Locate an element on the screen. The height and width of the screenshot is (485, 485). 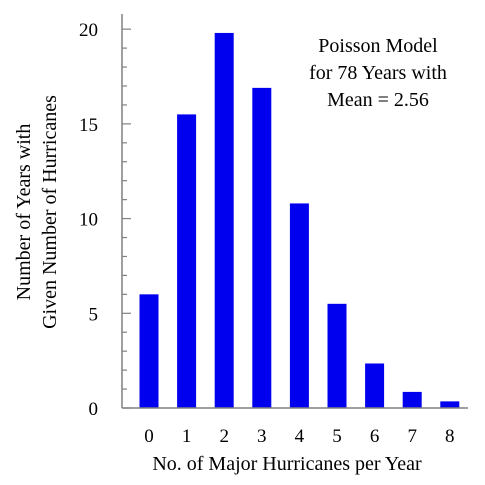
x-ticks-group: 0 1 2 3 4 5 6 7 8 is located at coordinates (299, 436).